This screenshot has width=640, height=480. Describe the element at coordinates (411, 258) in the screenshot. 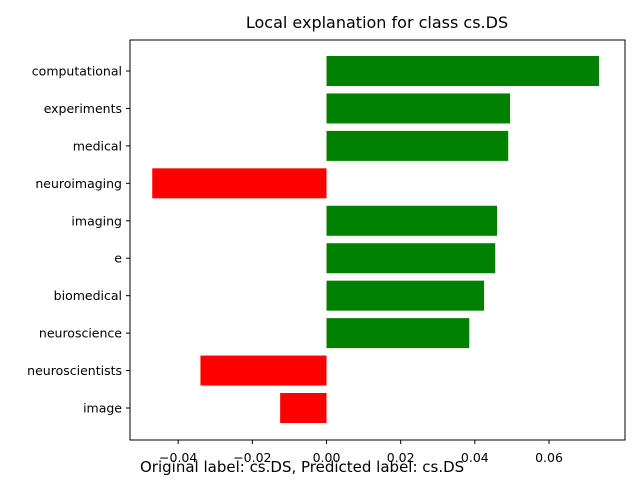

I see `bar-e` at that location.